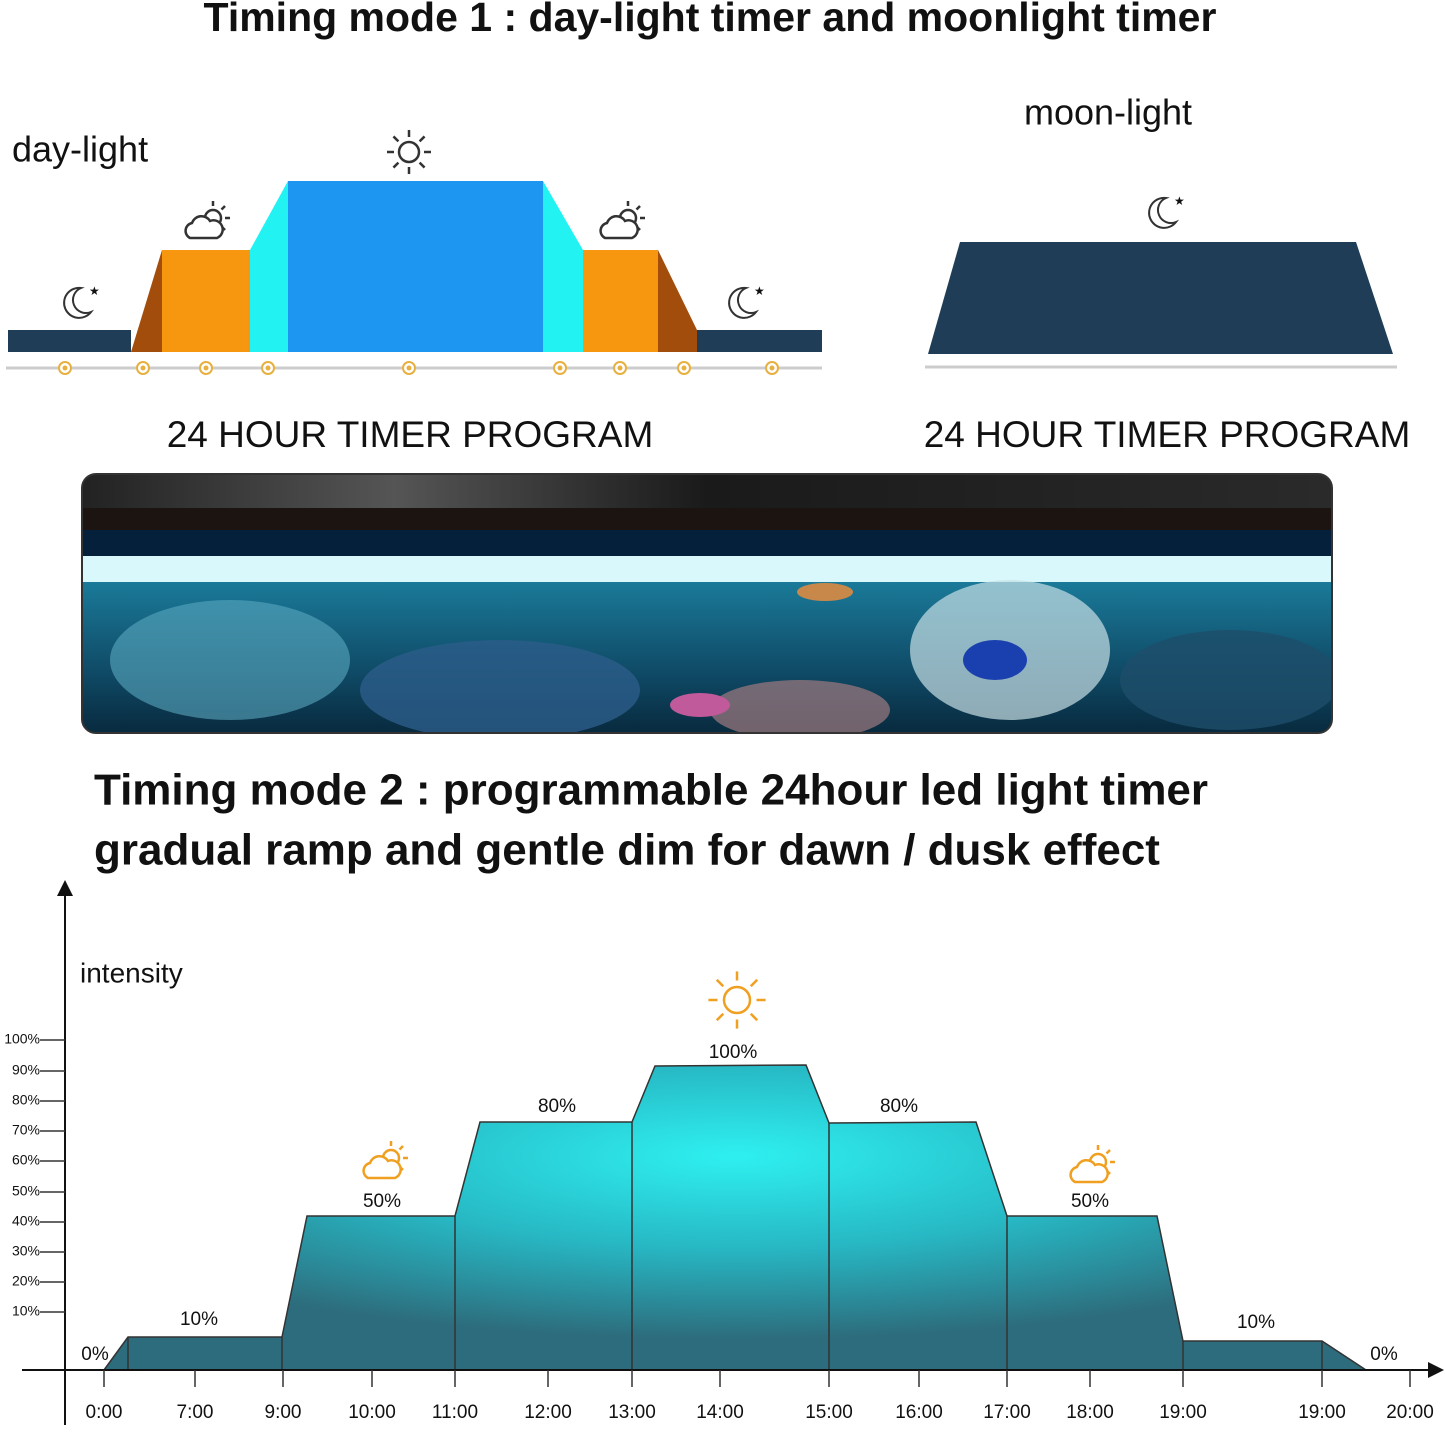 The image size is (1445, 1432). What do you see at coordinates (829, 1412) in the screenshot?
I see `x-tick-label: 15:00` at bounding box center [829, 1412].